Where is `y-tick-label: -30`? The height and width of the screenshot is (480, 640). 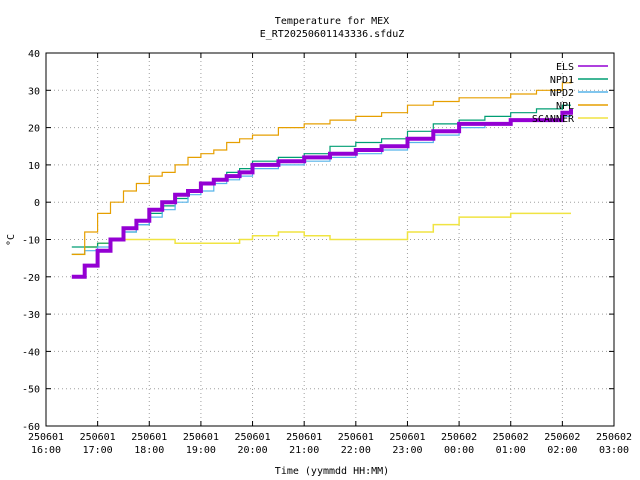 y-tick-label: -30 is located at coordinates (31, 315).